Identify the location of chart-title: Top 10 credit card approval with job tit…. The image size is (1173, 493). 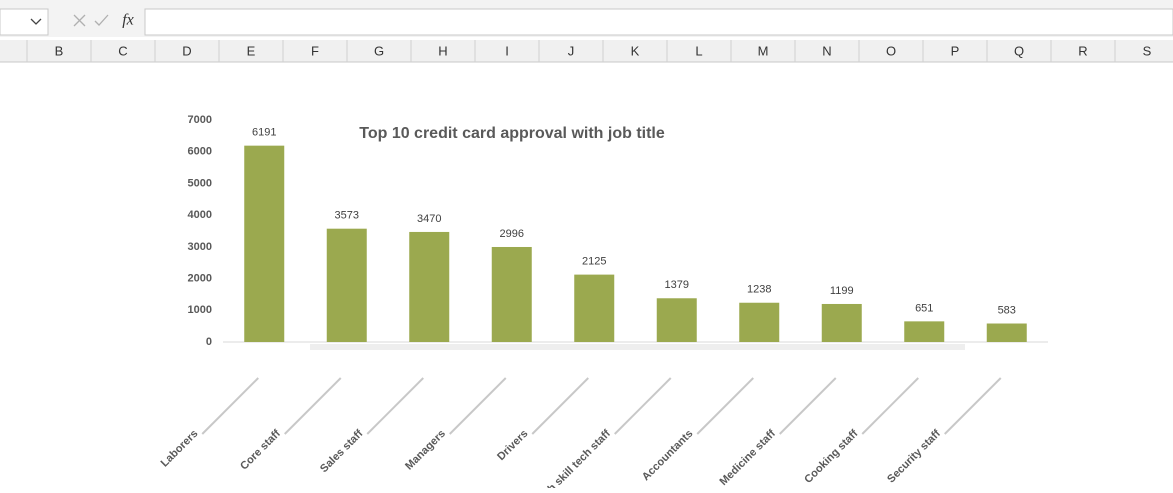
(512, 133).